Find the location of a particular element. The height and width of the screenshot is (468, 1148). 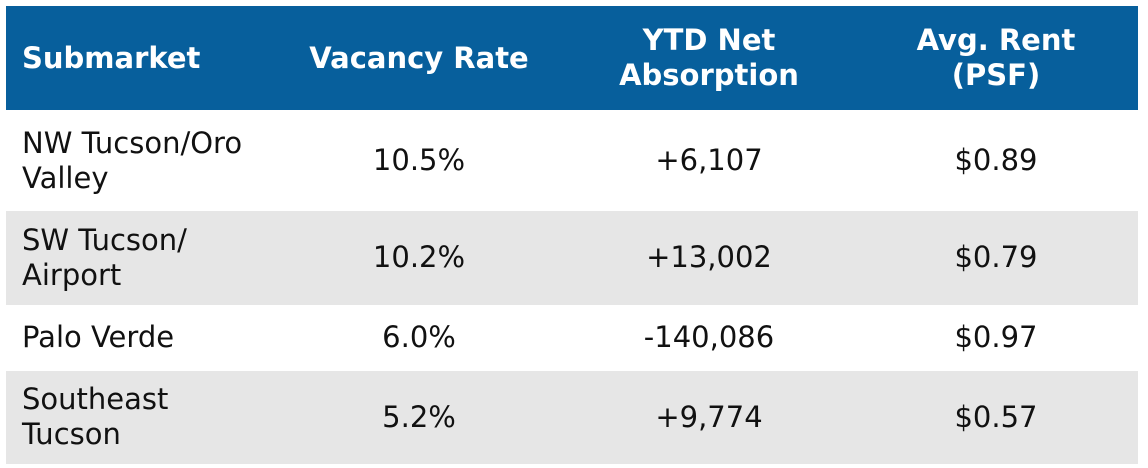

table-row: Palo Verde 6.0% -140,086 $0.97 is located at coordinates (572, 336).